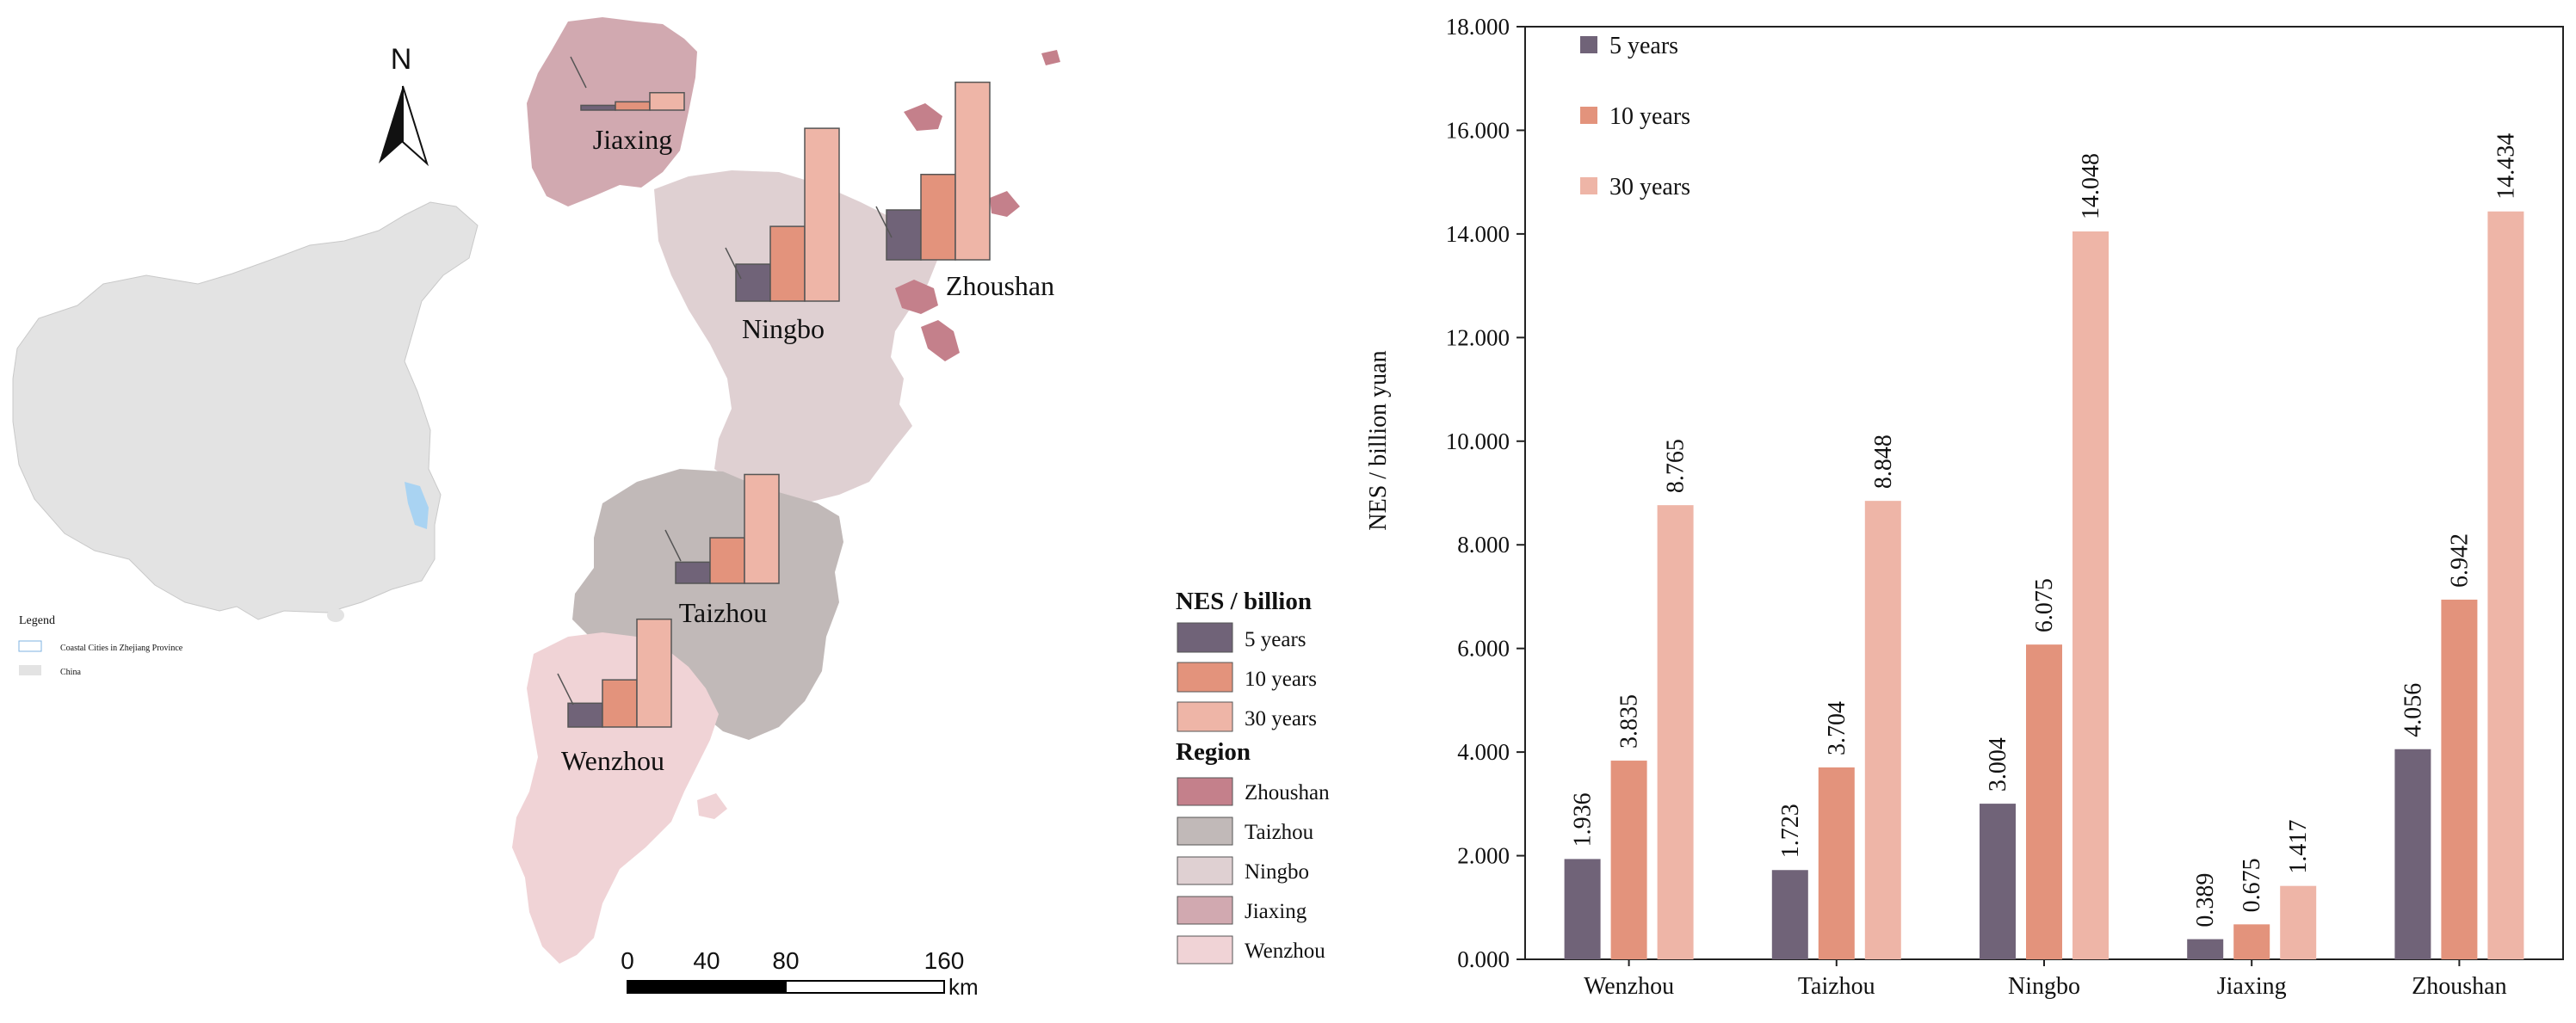 This screenshot has height=1023, width=2576. I want to click on chart-legend-swatch-5years, so click(1588, 44).